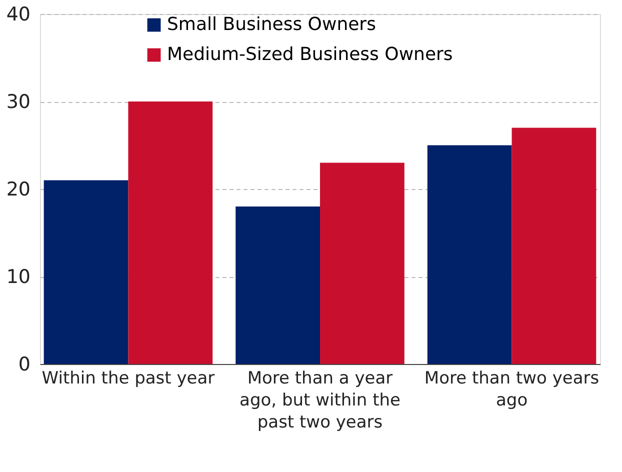  What do you see at coordinates (320, 400) in the screenshot?
I see `x-tick-label: More than a year ago, but within the past two years` at bounding box center [320, 400].